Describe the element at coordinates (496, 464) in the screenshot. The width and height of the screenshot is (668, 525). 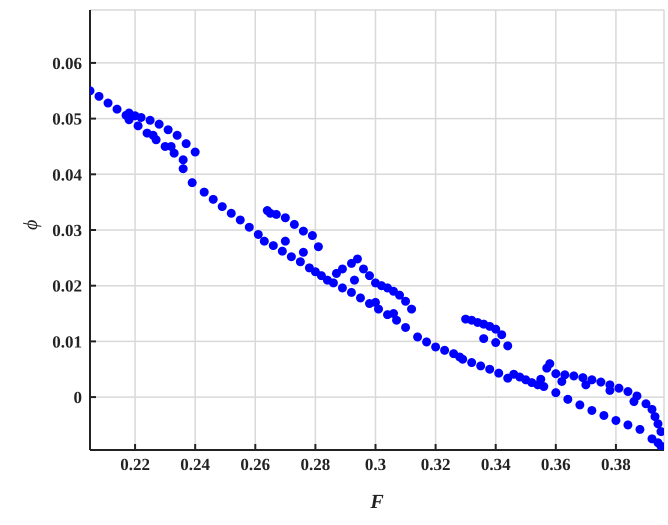
I see `x-tick-label: 0.34` at that location.